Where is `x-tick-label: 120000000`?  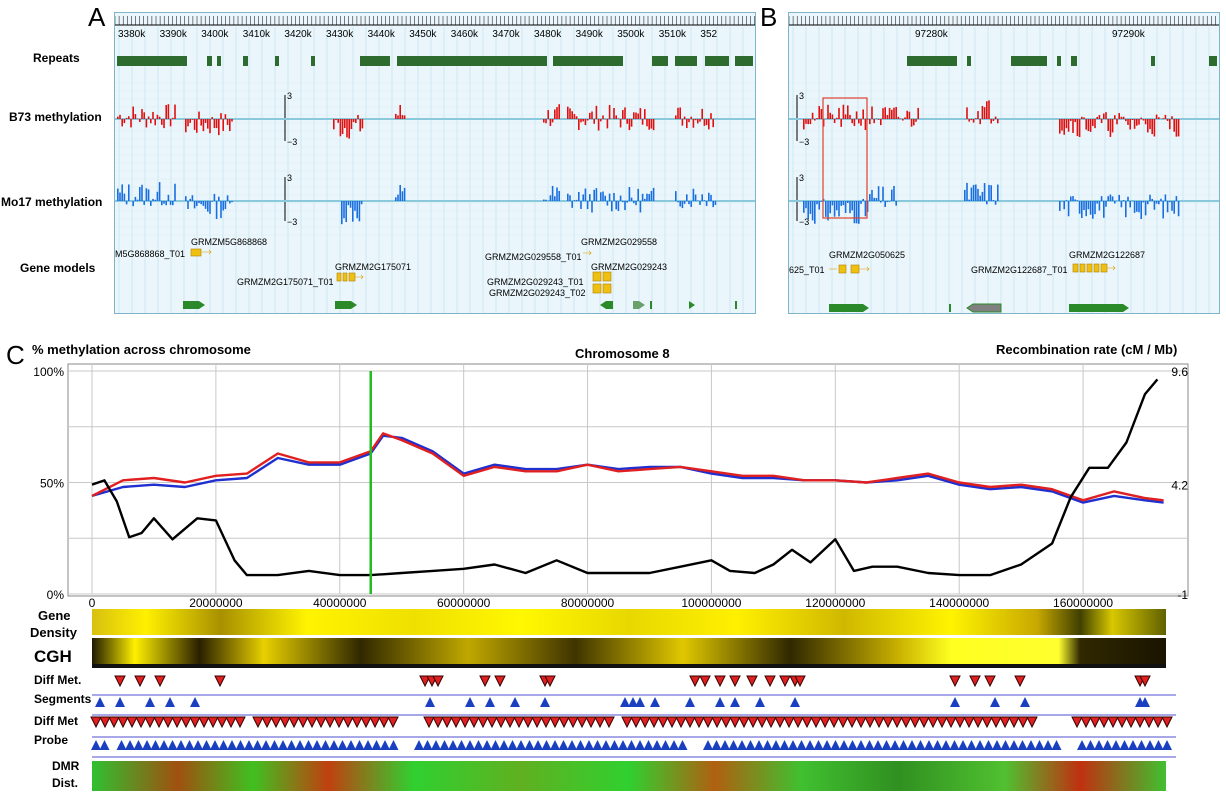
x-tick-label: 120000000 is located at coordinates (835, 603).